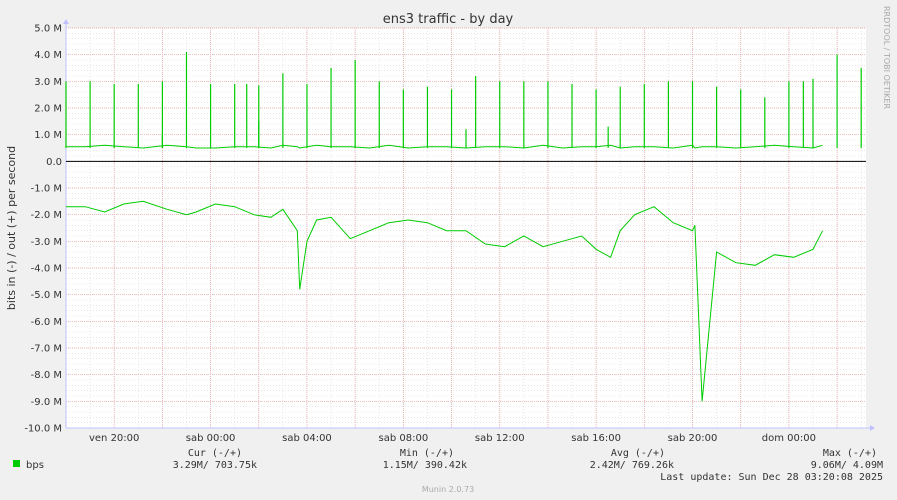  Describe the element at coordinates (16, 463) in the screenshot. I see `legend-swatch-bps` at that location.